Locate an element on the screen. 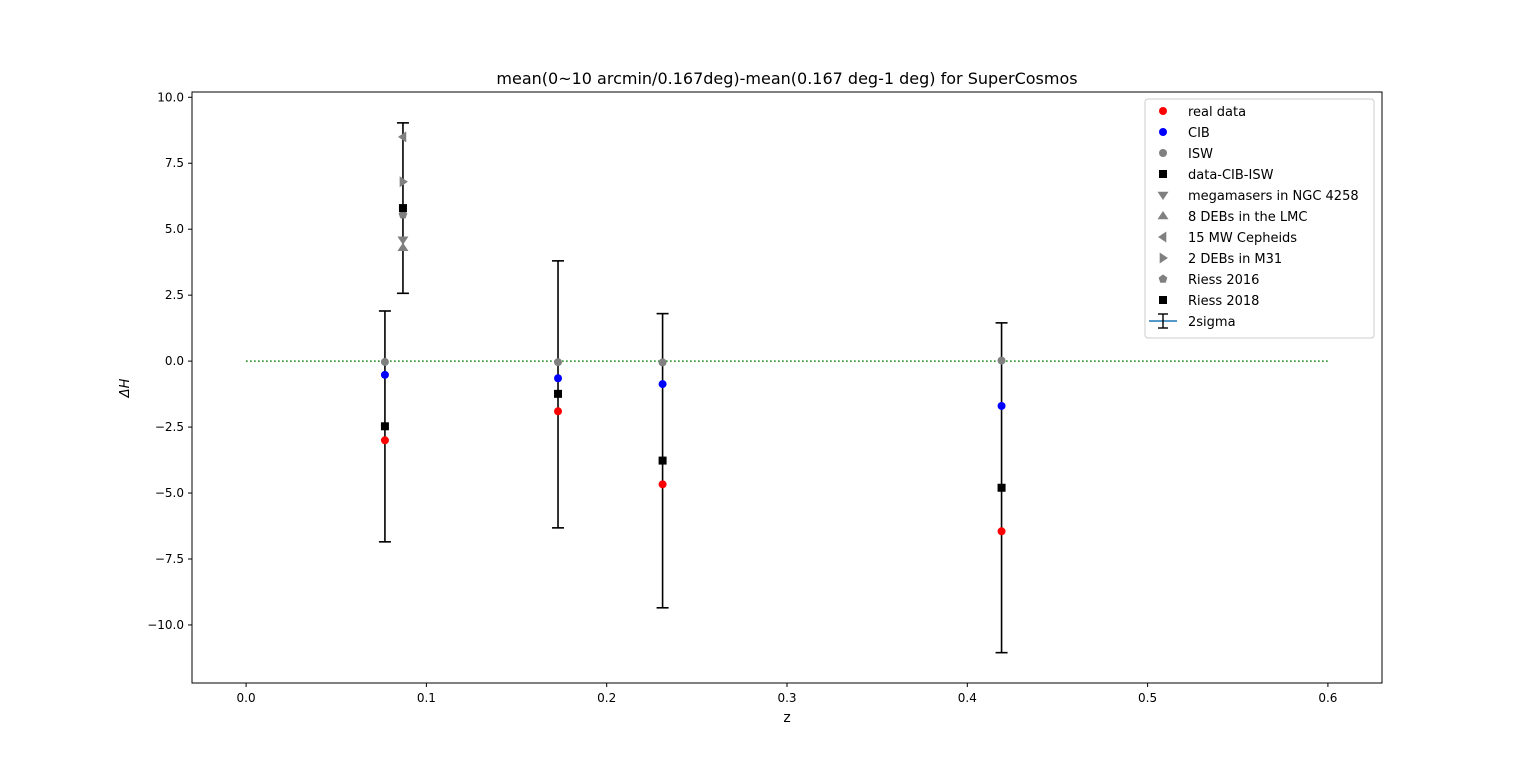  legend-label: real data is located at coordinates (1217, 112).